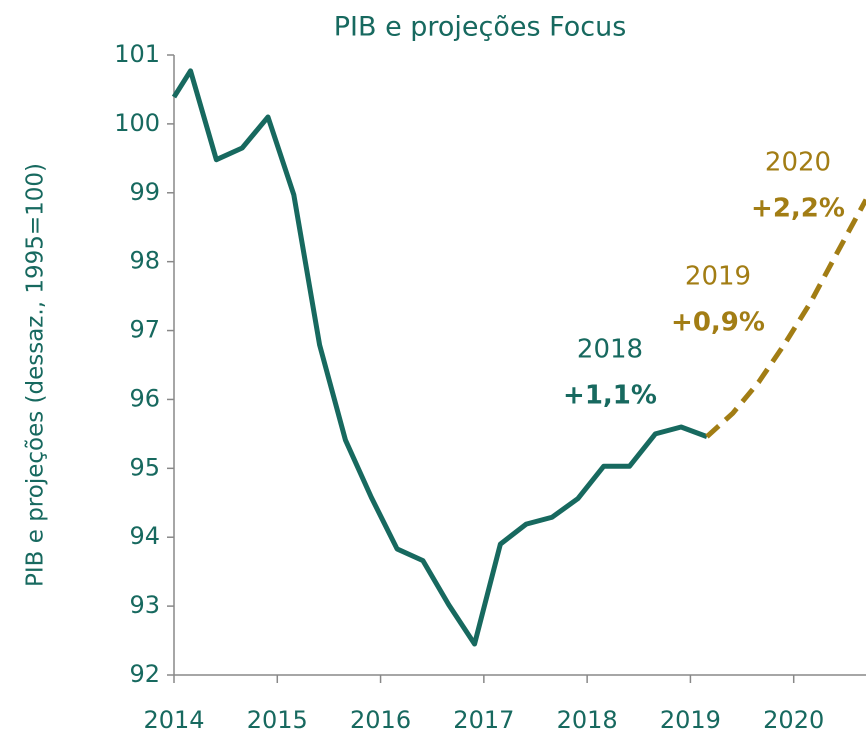 This screenshot has height=739, width=866. I want to click on y-axis-label: PIB e projeções (dessaz., 1995=100), so click(36, 375).